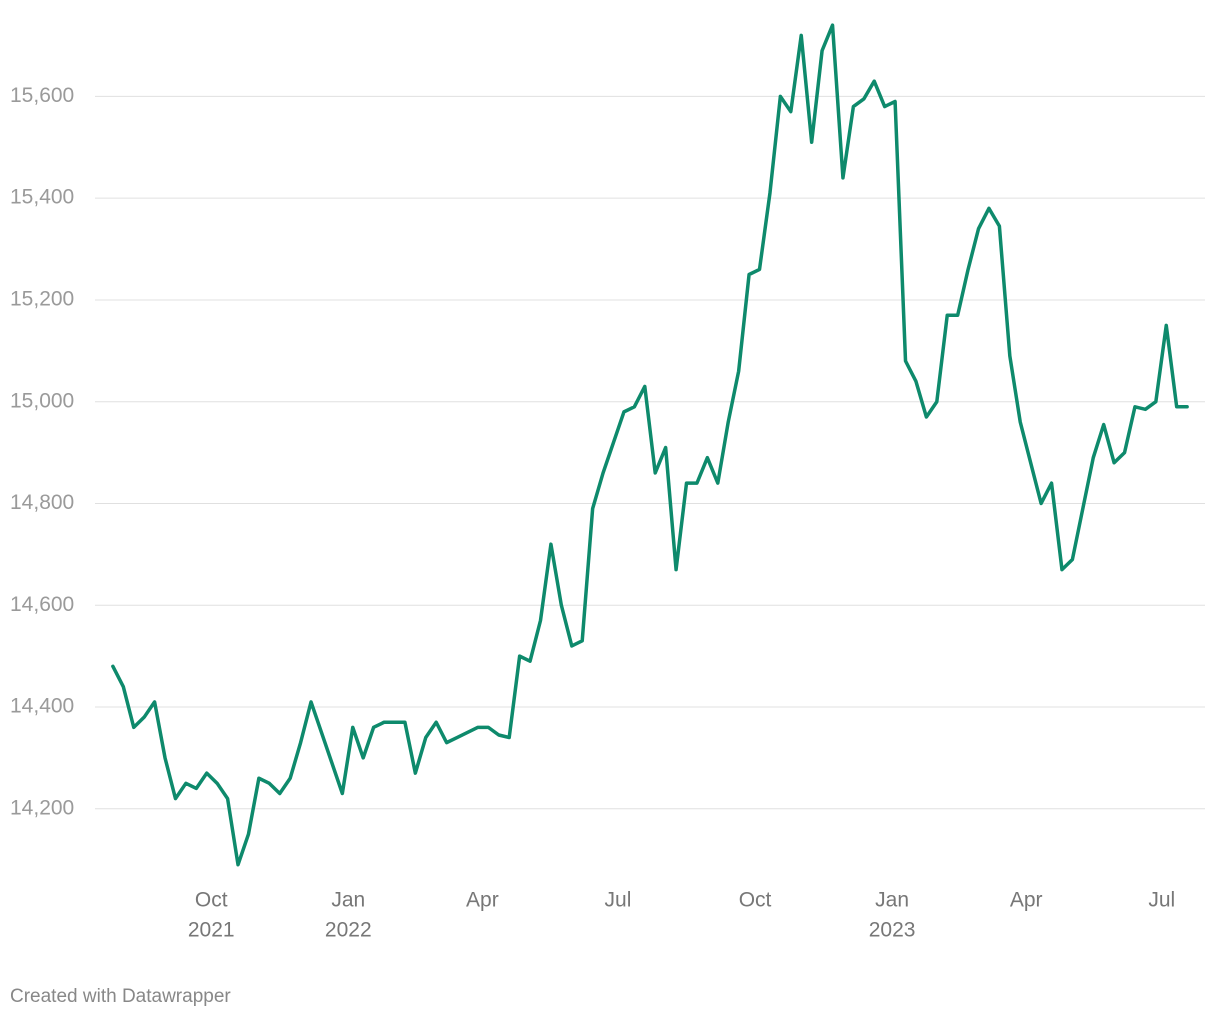 The height and width of the screenshot is (1020, 1220). Describe the element at coordinates (42, 604) in the screenshot. I see `y-tick-label: 14,600` at that location.